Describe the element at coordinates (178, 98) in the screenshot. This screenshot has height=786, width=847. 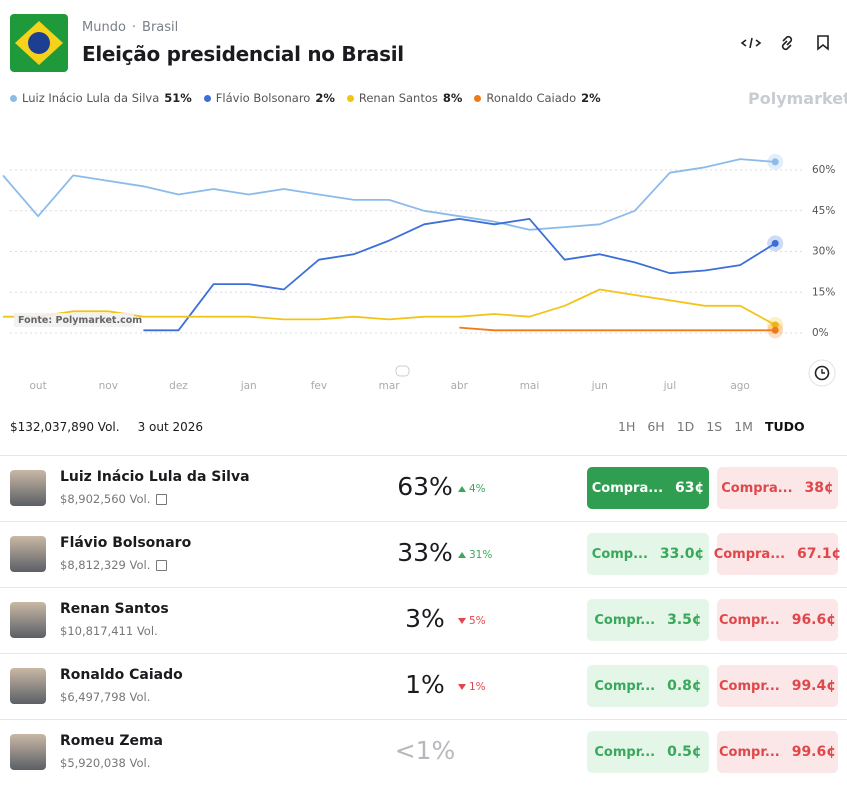
I see `legend-value: 51%` at that location.